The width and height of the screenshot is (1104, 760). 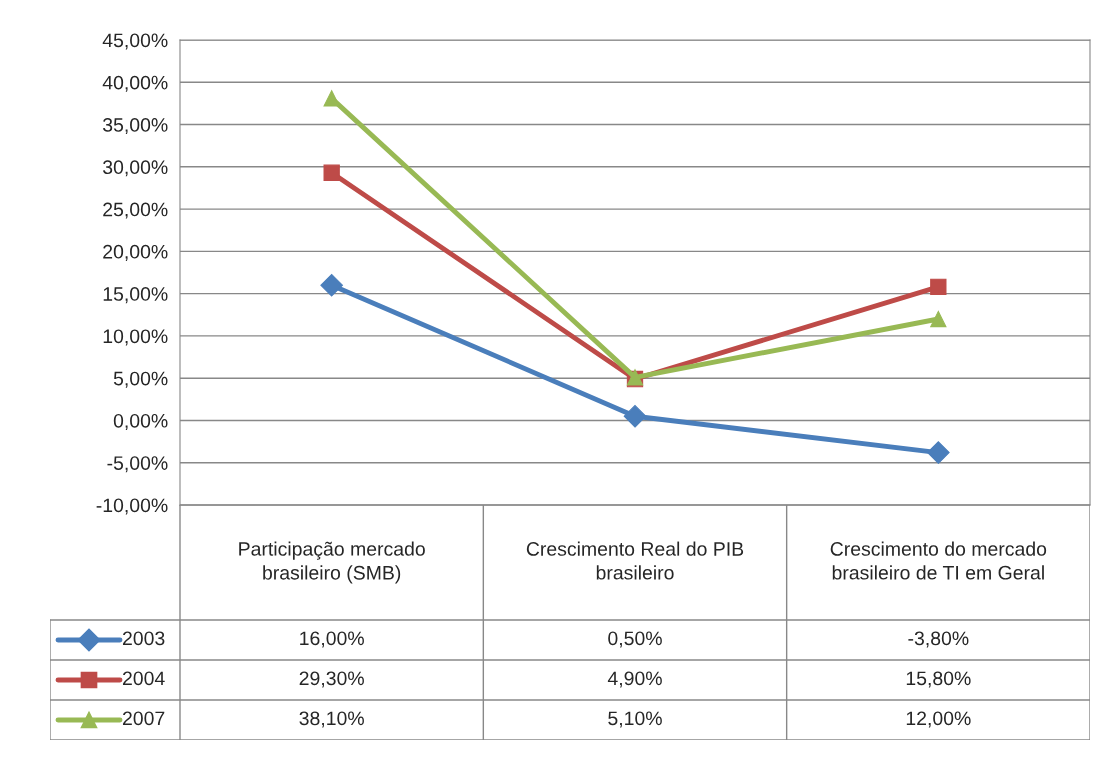 What do you see at coordinates (140, 379) in the screenshot?
I see `y-tick-label: 5,00%` at bounding box center [140, 379].